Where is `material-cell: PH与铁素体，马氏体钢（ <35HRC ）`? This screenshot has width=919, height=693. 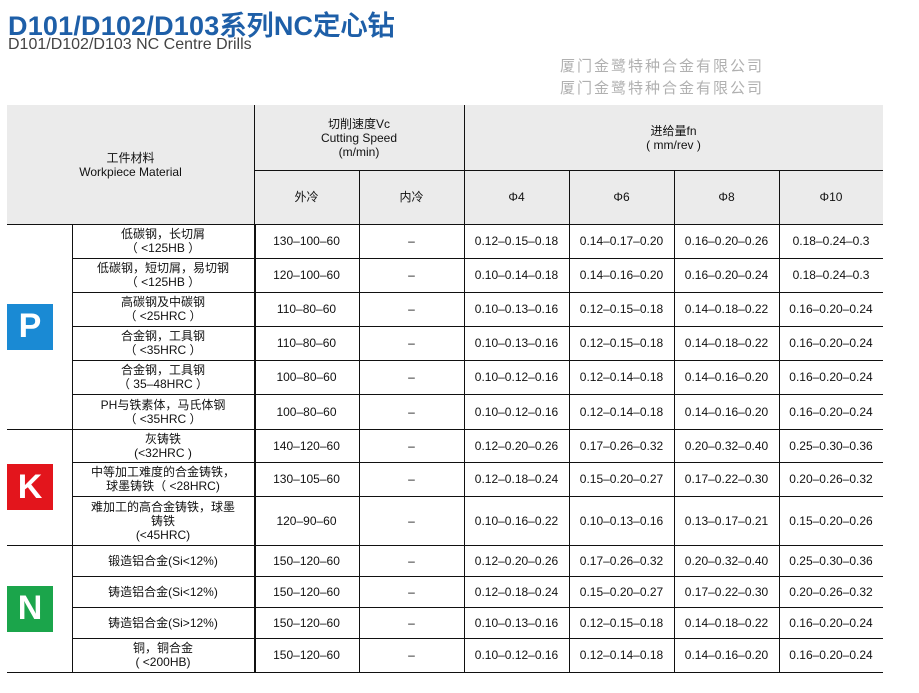
material-cell: PH与铁素体，马氏体钢（ <35HRC ） is located at coordinates (163, 411).